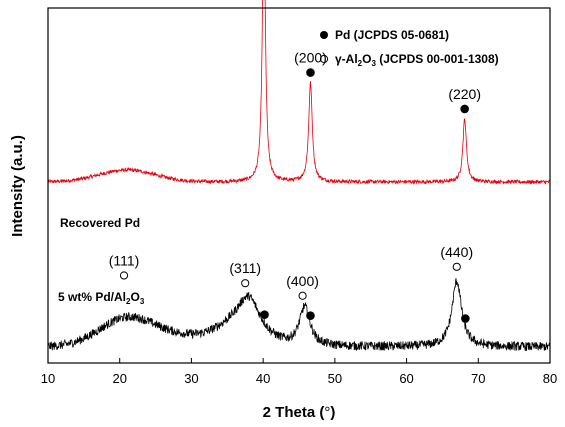 The width and height of the screenshot is (565, 427). I want to click on support-peak-label: (440), so click(456, 252).